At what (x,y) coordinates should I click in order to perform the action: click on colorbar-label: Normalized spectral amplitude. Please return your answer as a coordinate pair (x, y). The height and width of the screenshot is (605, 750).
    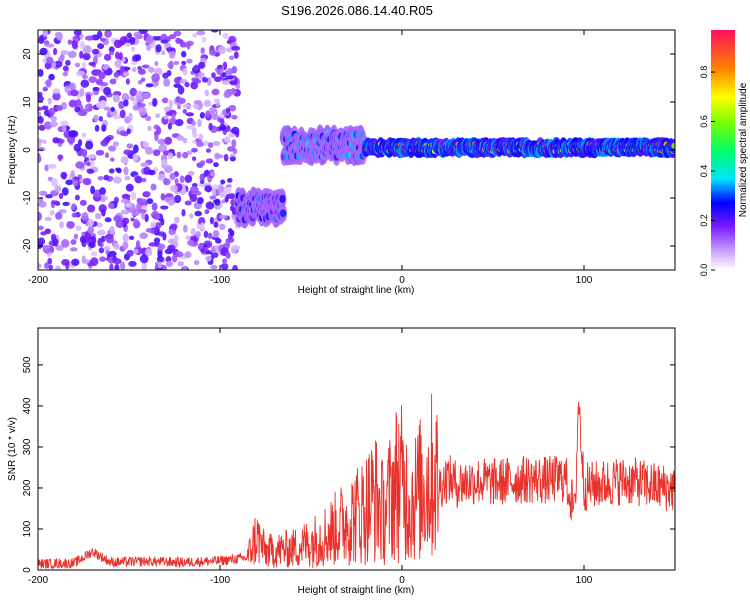
    Looking at the image, I should click on (743, 149).